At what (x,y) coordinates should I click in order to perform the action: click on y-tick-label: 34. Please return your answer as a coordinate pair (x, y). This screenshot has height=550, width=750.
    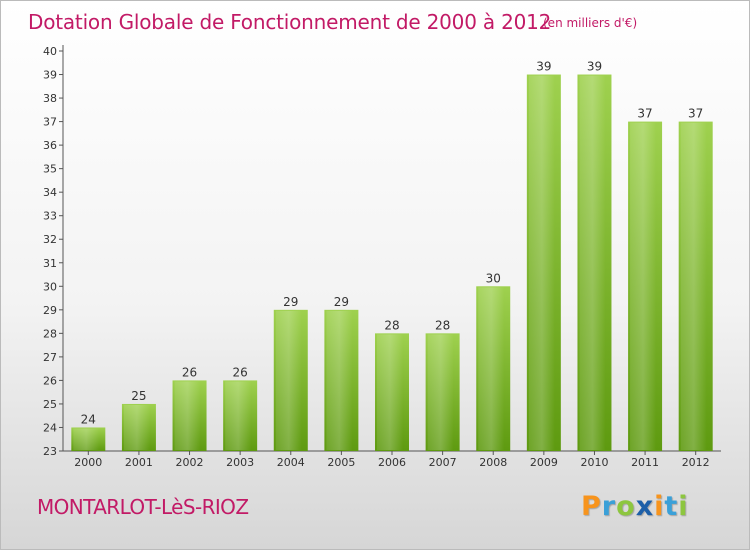
    Looking at the image, I should click on (50, 192).